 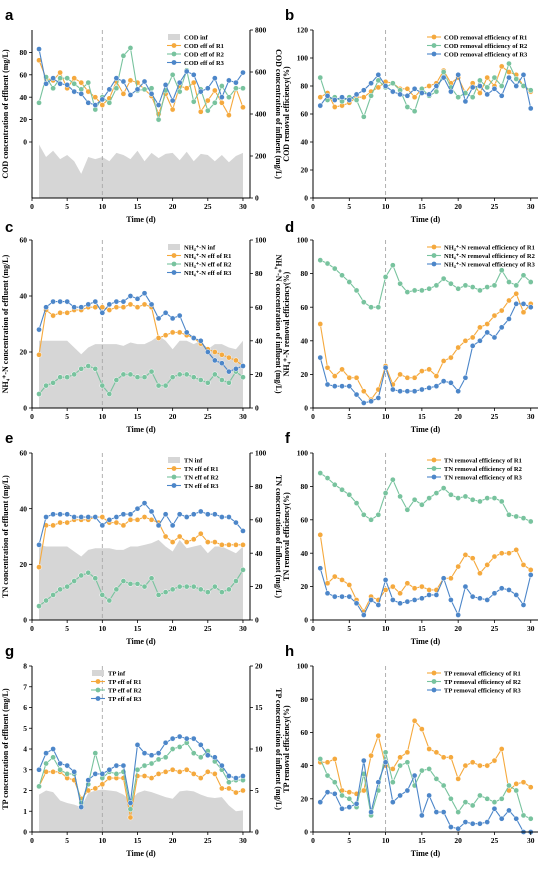 What do you see at coordinates (483, 469) in the screenshot?
I see `legend-label: TN removal efficiency of R2` at bounding box center [483, 469].